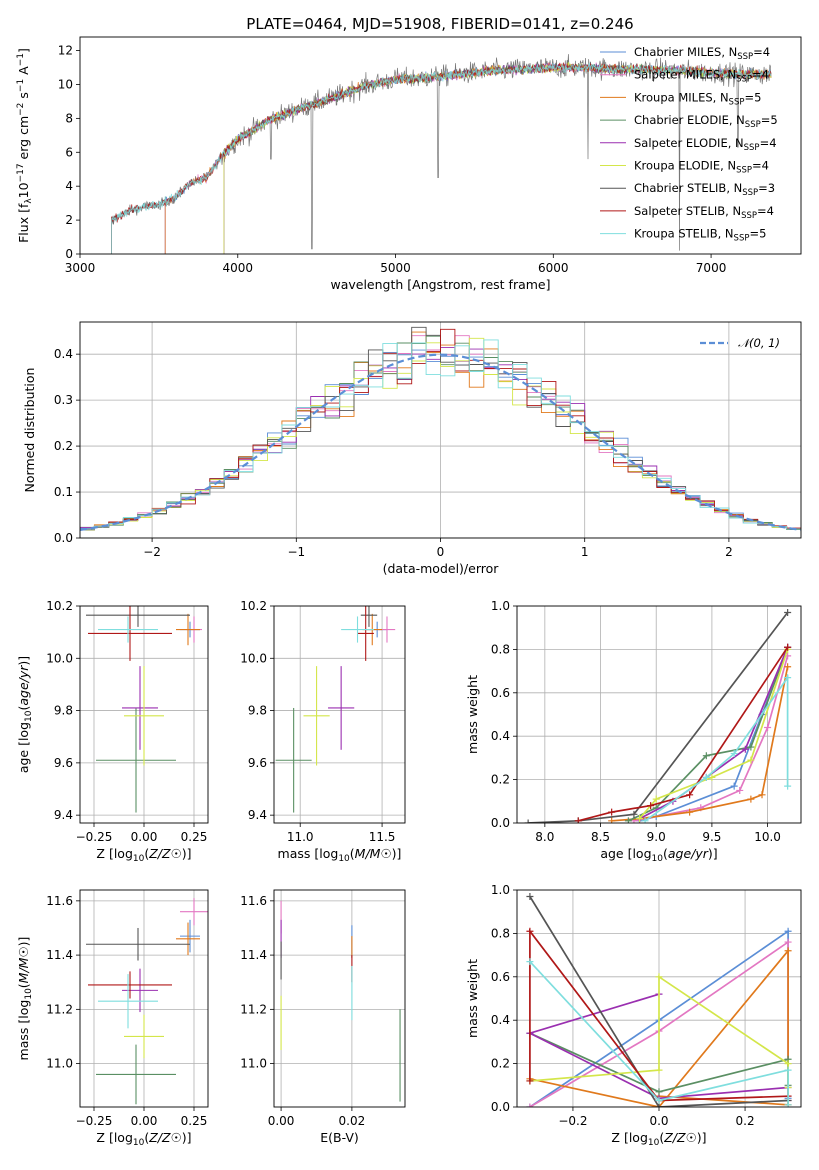 The image size is (819, 1170). Describe the element at coordinates (23, 970) in the screenshot. I see `label-part: M/M` at that location.